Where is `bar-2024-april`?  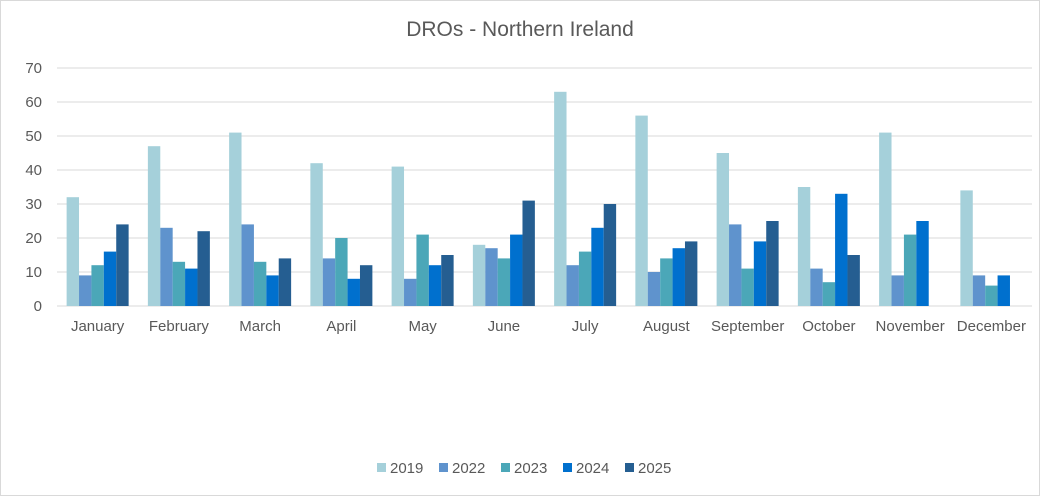
bar-2024-april is located at coordinates (353, 292).